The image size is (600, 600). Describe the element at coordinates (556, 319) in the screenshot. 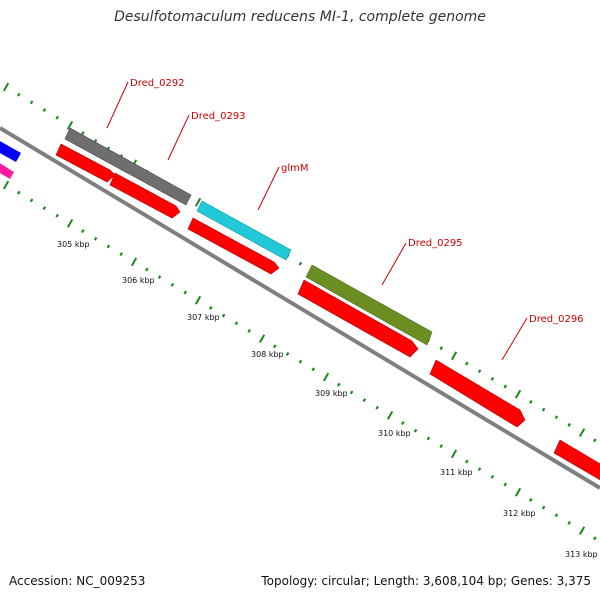

I see `gene-label-dred-0296: Dred_0296` at that location.